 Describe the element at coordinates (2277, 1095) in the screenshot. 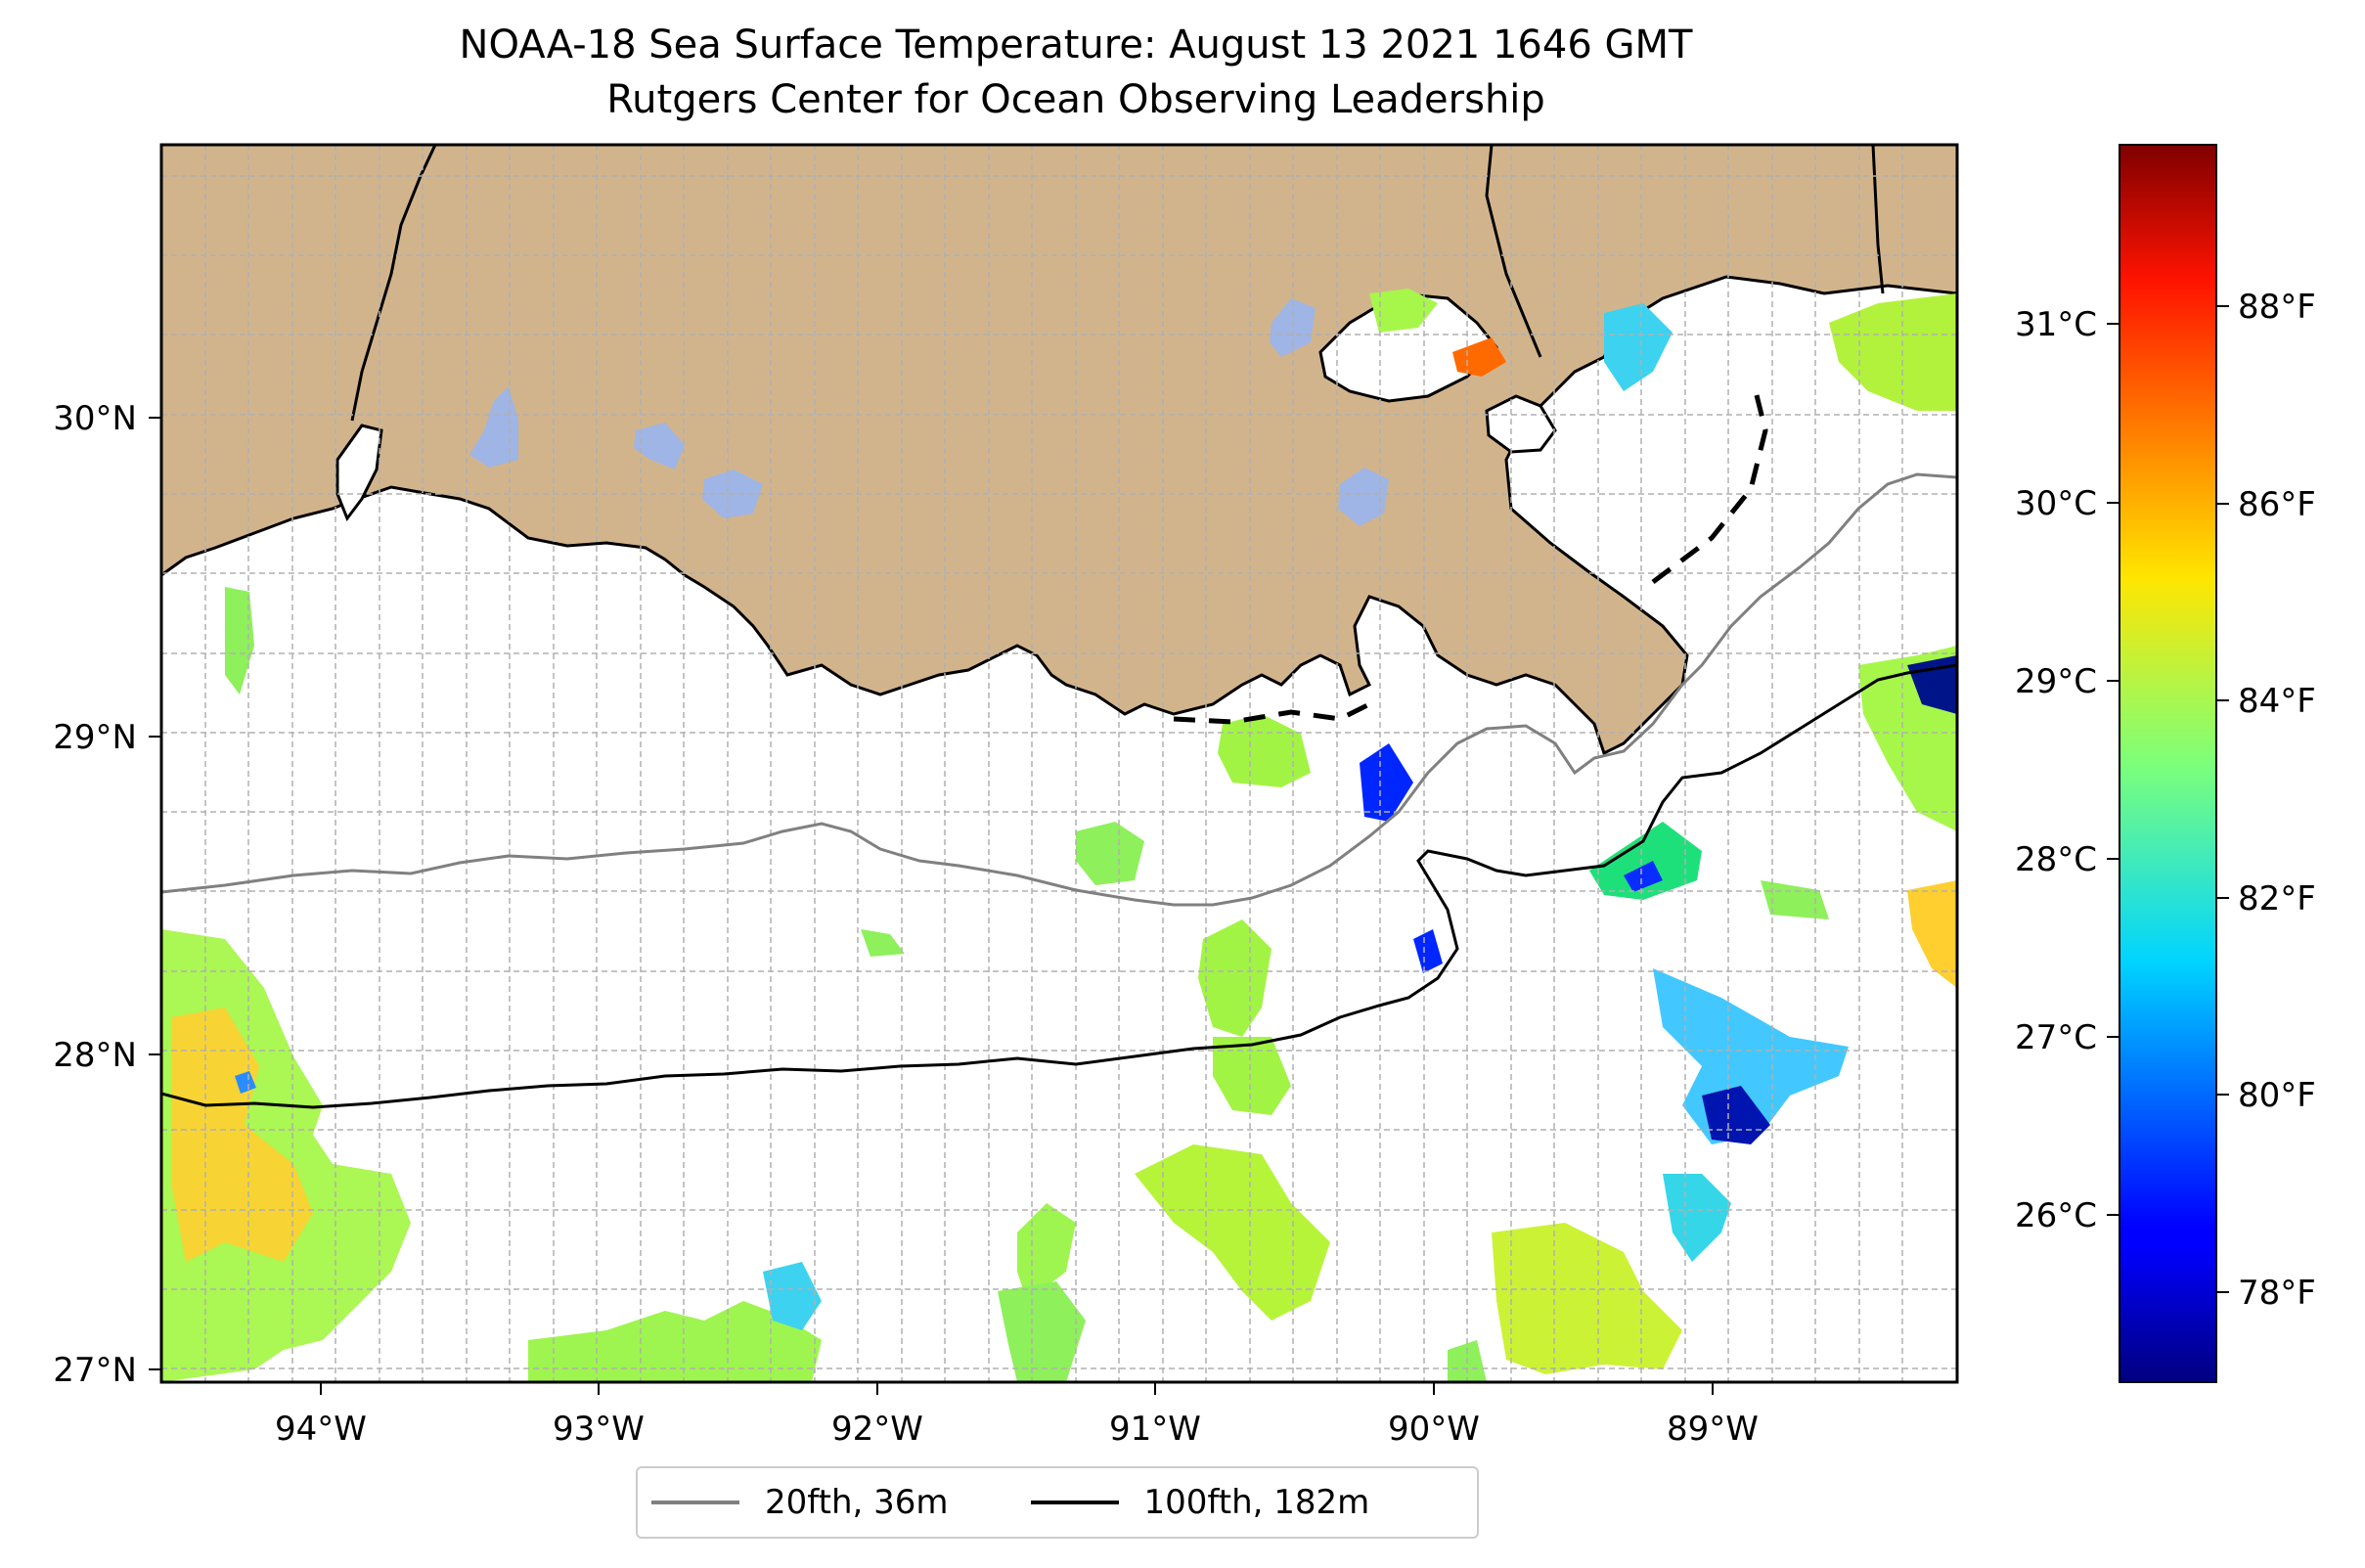

I see `fahrenheit-label: 80°F` at that location.